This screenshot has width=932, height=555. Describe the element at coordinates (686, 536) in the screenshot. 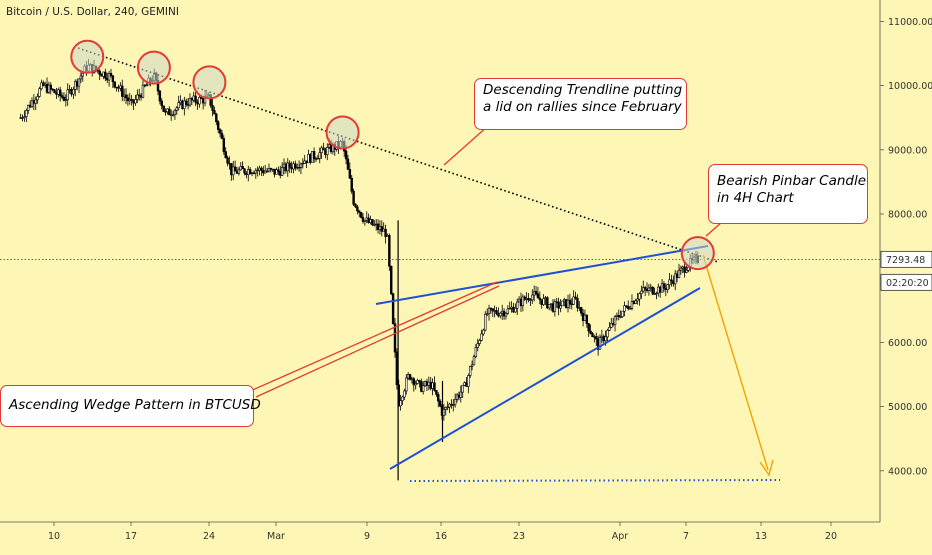

I see `time-tick-label: 7` at that location.